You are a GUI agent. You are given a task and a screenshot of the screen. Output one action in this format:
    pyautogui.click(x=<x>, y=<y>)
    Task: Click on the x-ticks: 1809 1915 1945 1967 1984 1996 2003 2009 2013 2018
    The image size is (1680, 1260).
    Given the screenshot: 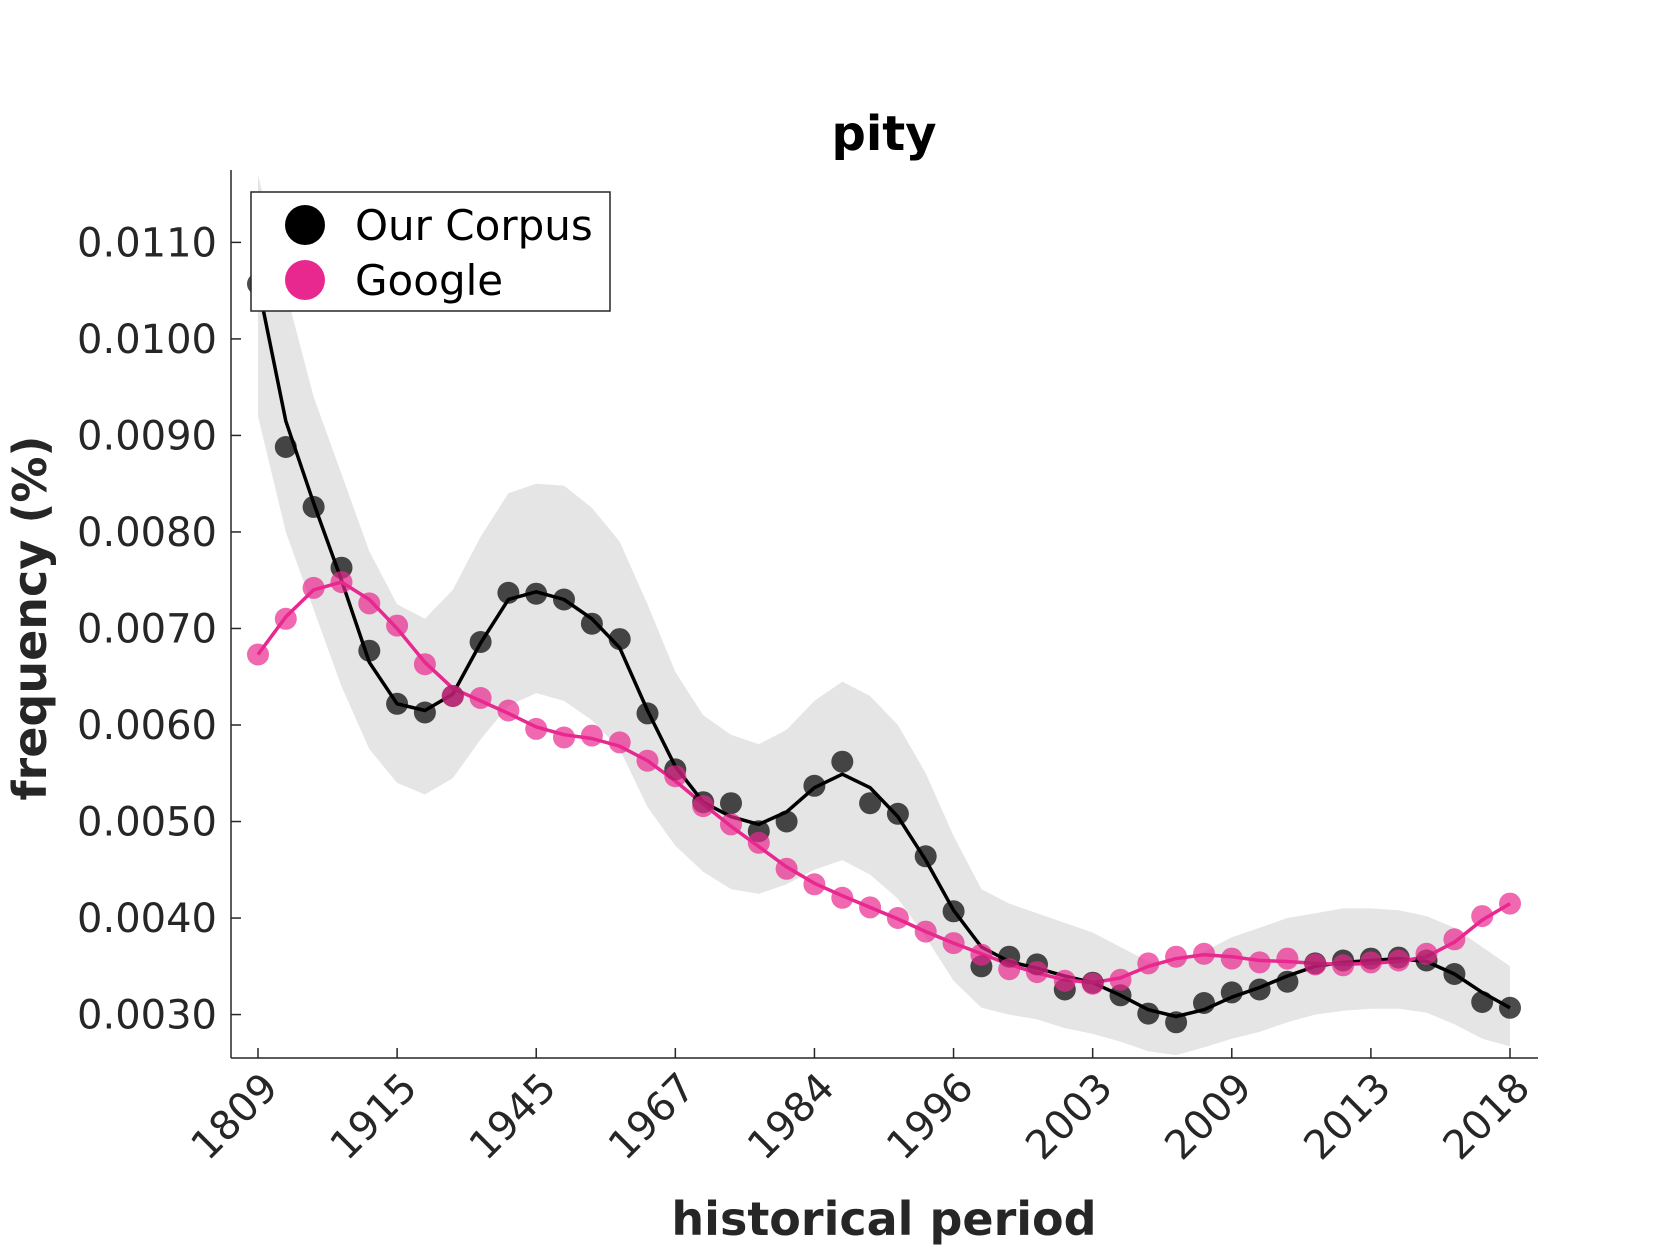 What is the action you would take?
    pyautogui.click(x=861, y=1109)
    